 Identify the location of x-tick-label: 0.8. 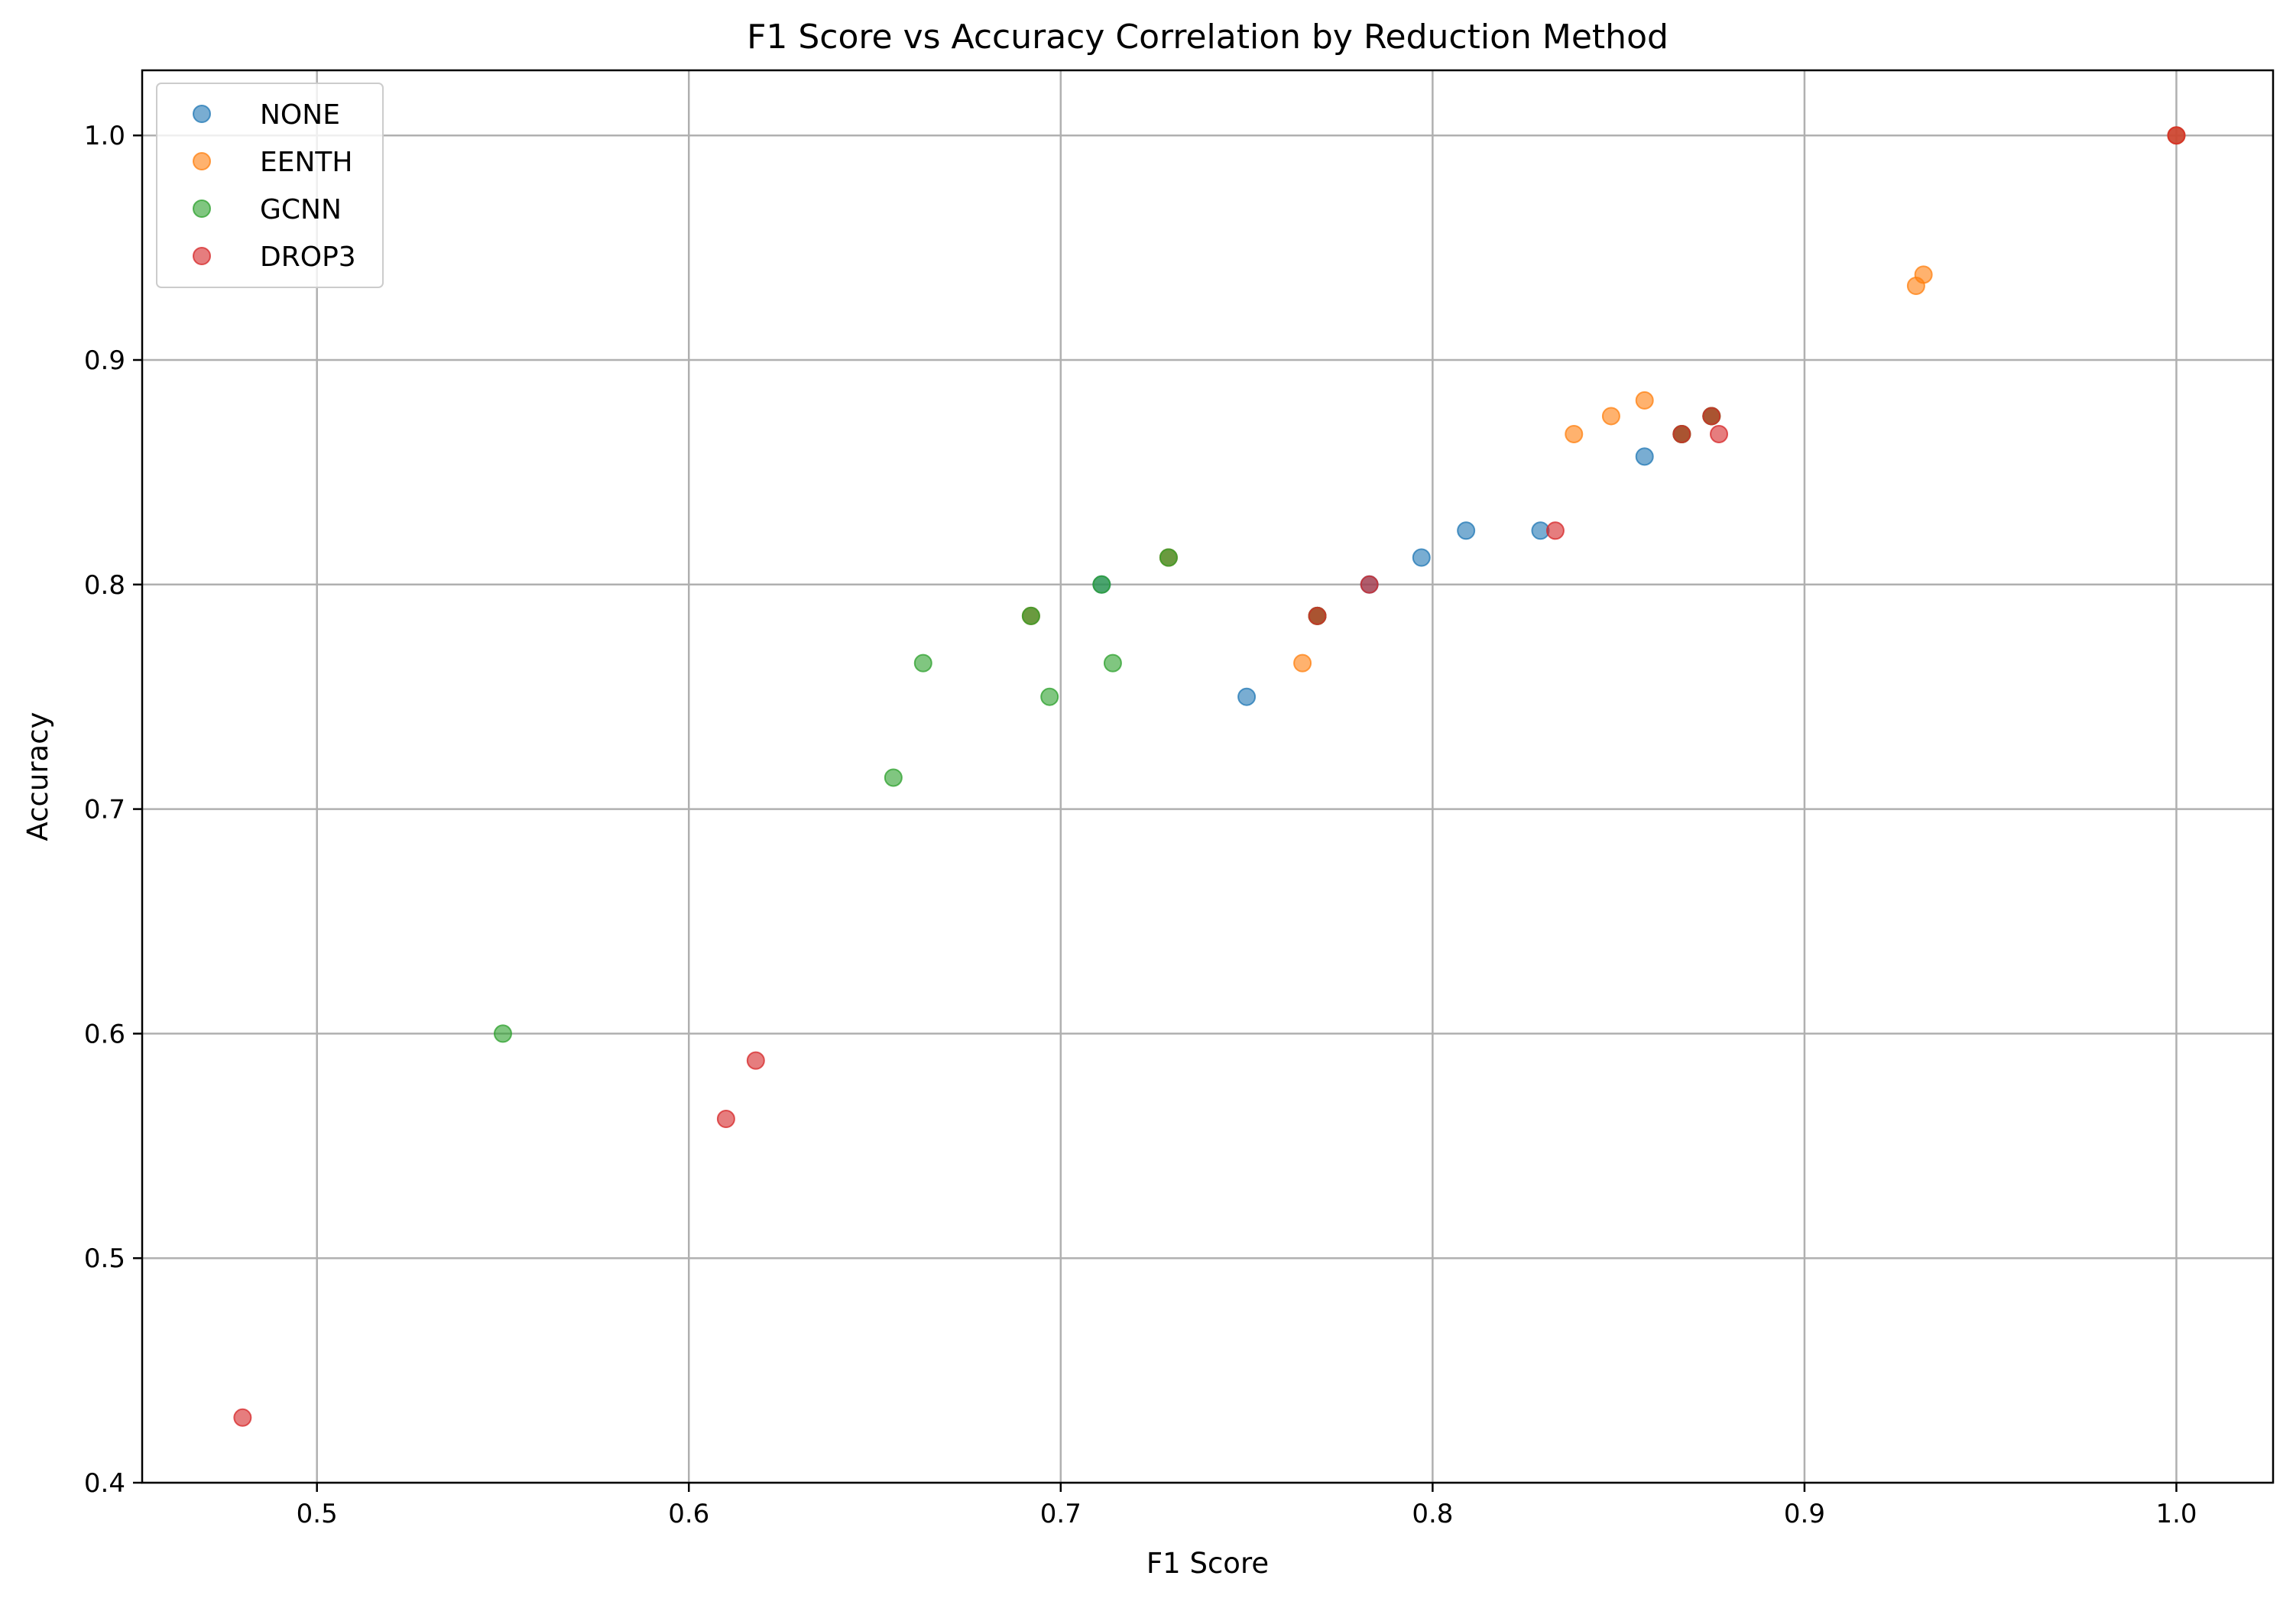
(1432, 1514).